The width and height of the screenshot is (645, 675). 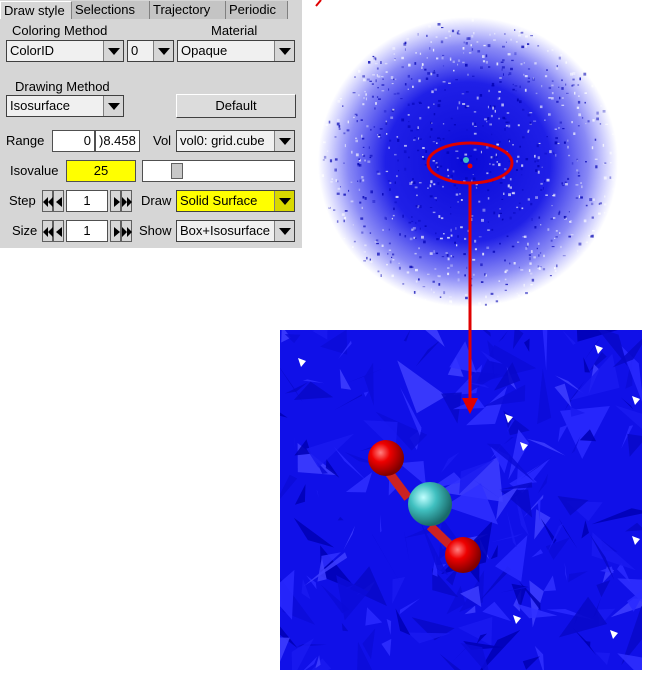 I want to click on coloring-method-select: ColorID, so click(x=65, y=51).